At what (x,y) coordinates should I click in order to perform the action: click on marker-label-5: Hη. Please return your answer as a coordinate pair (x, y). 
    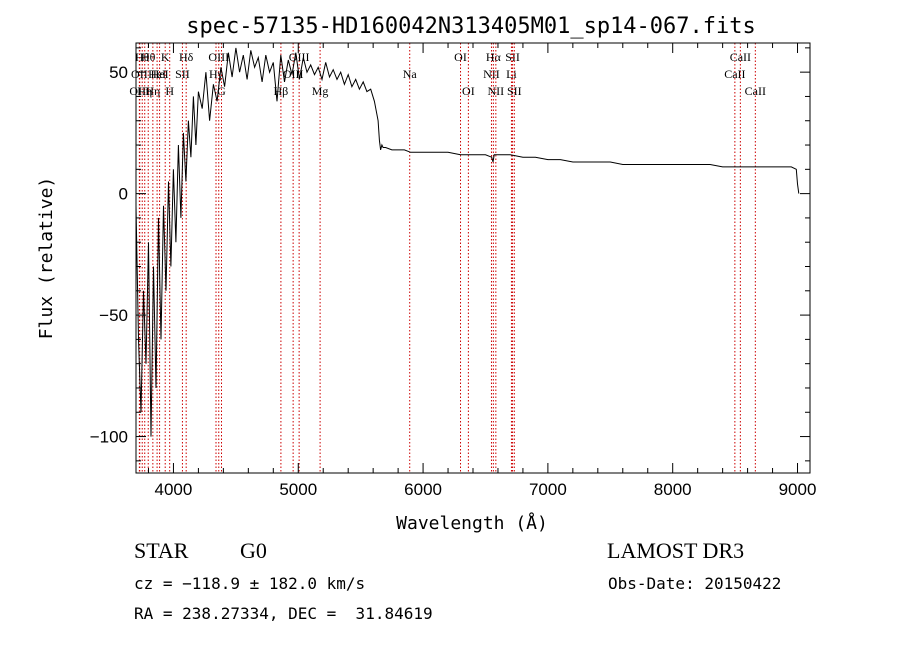
    Looking at the image, I should click on (152, 91).